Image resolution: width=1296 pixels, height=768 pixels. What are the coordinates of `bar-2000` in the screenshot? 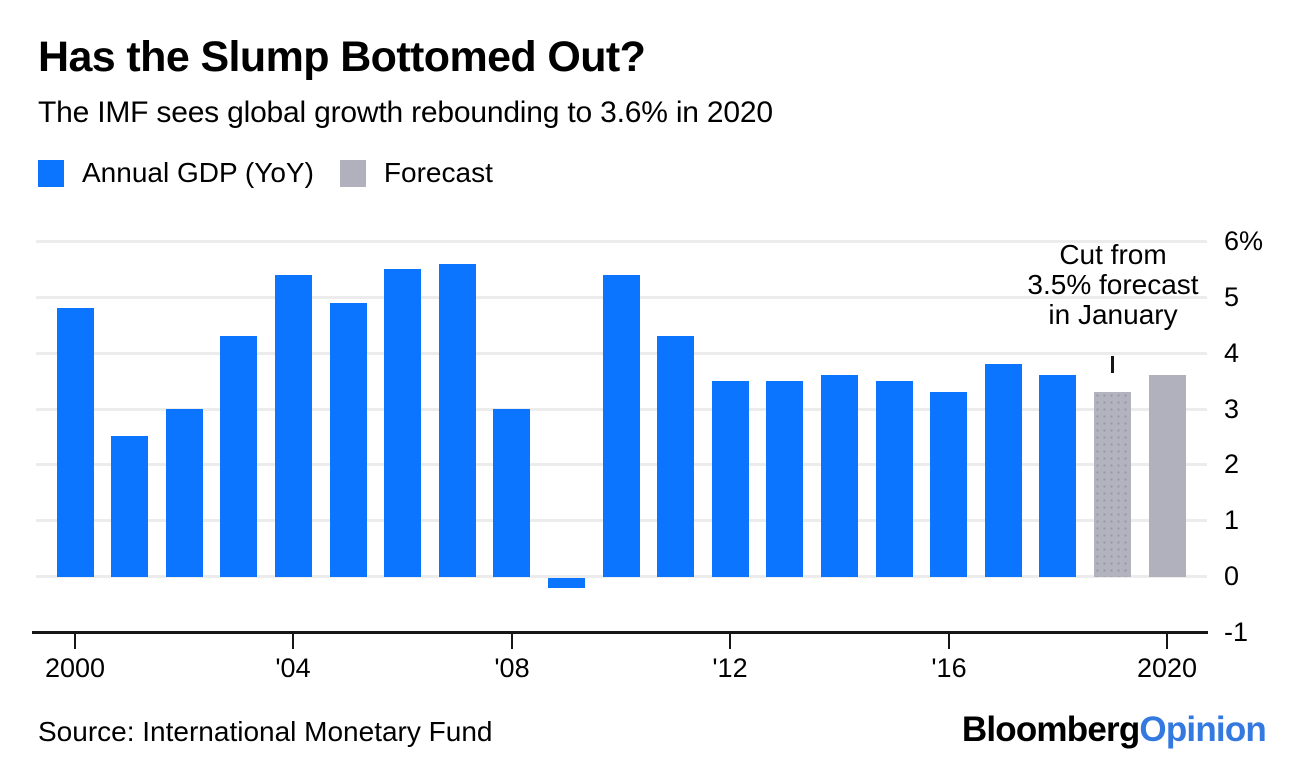 It's located at (75, 442).